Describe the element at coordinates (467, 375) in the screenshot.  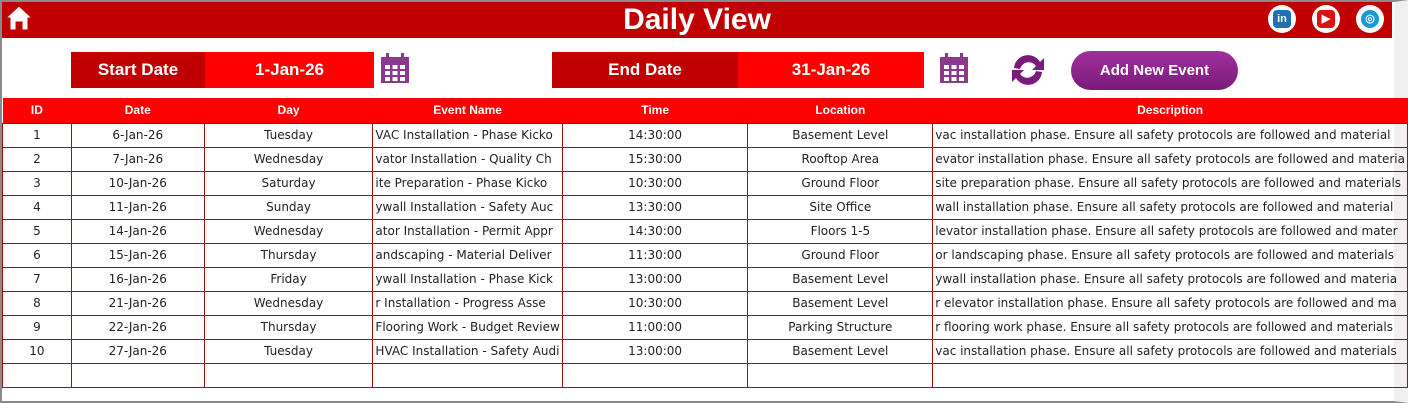
I see `cell-event-name` at that location.